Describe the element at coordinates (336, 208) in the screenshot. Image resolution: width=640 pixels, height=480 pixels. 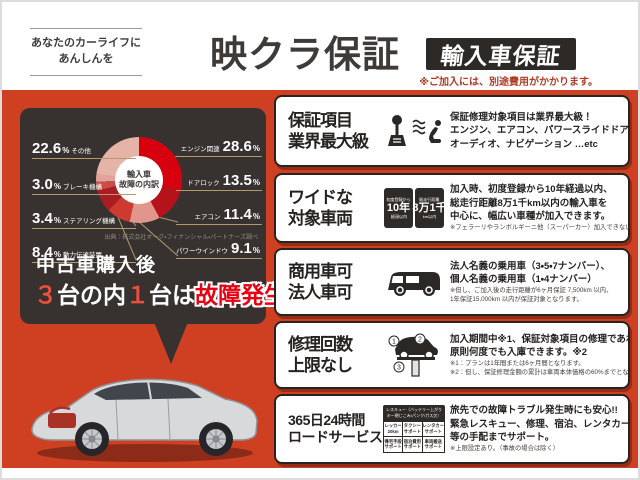
I see `feature-title: ワイドな 対象車両` at that location.